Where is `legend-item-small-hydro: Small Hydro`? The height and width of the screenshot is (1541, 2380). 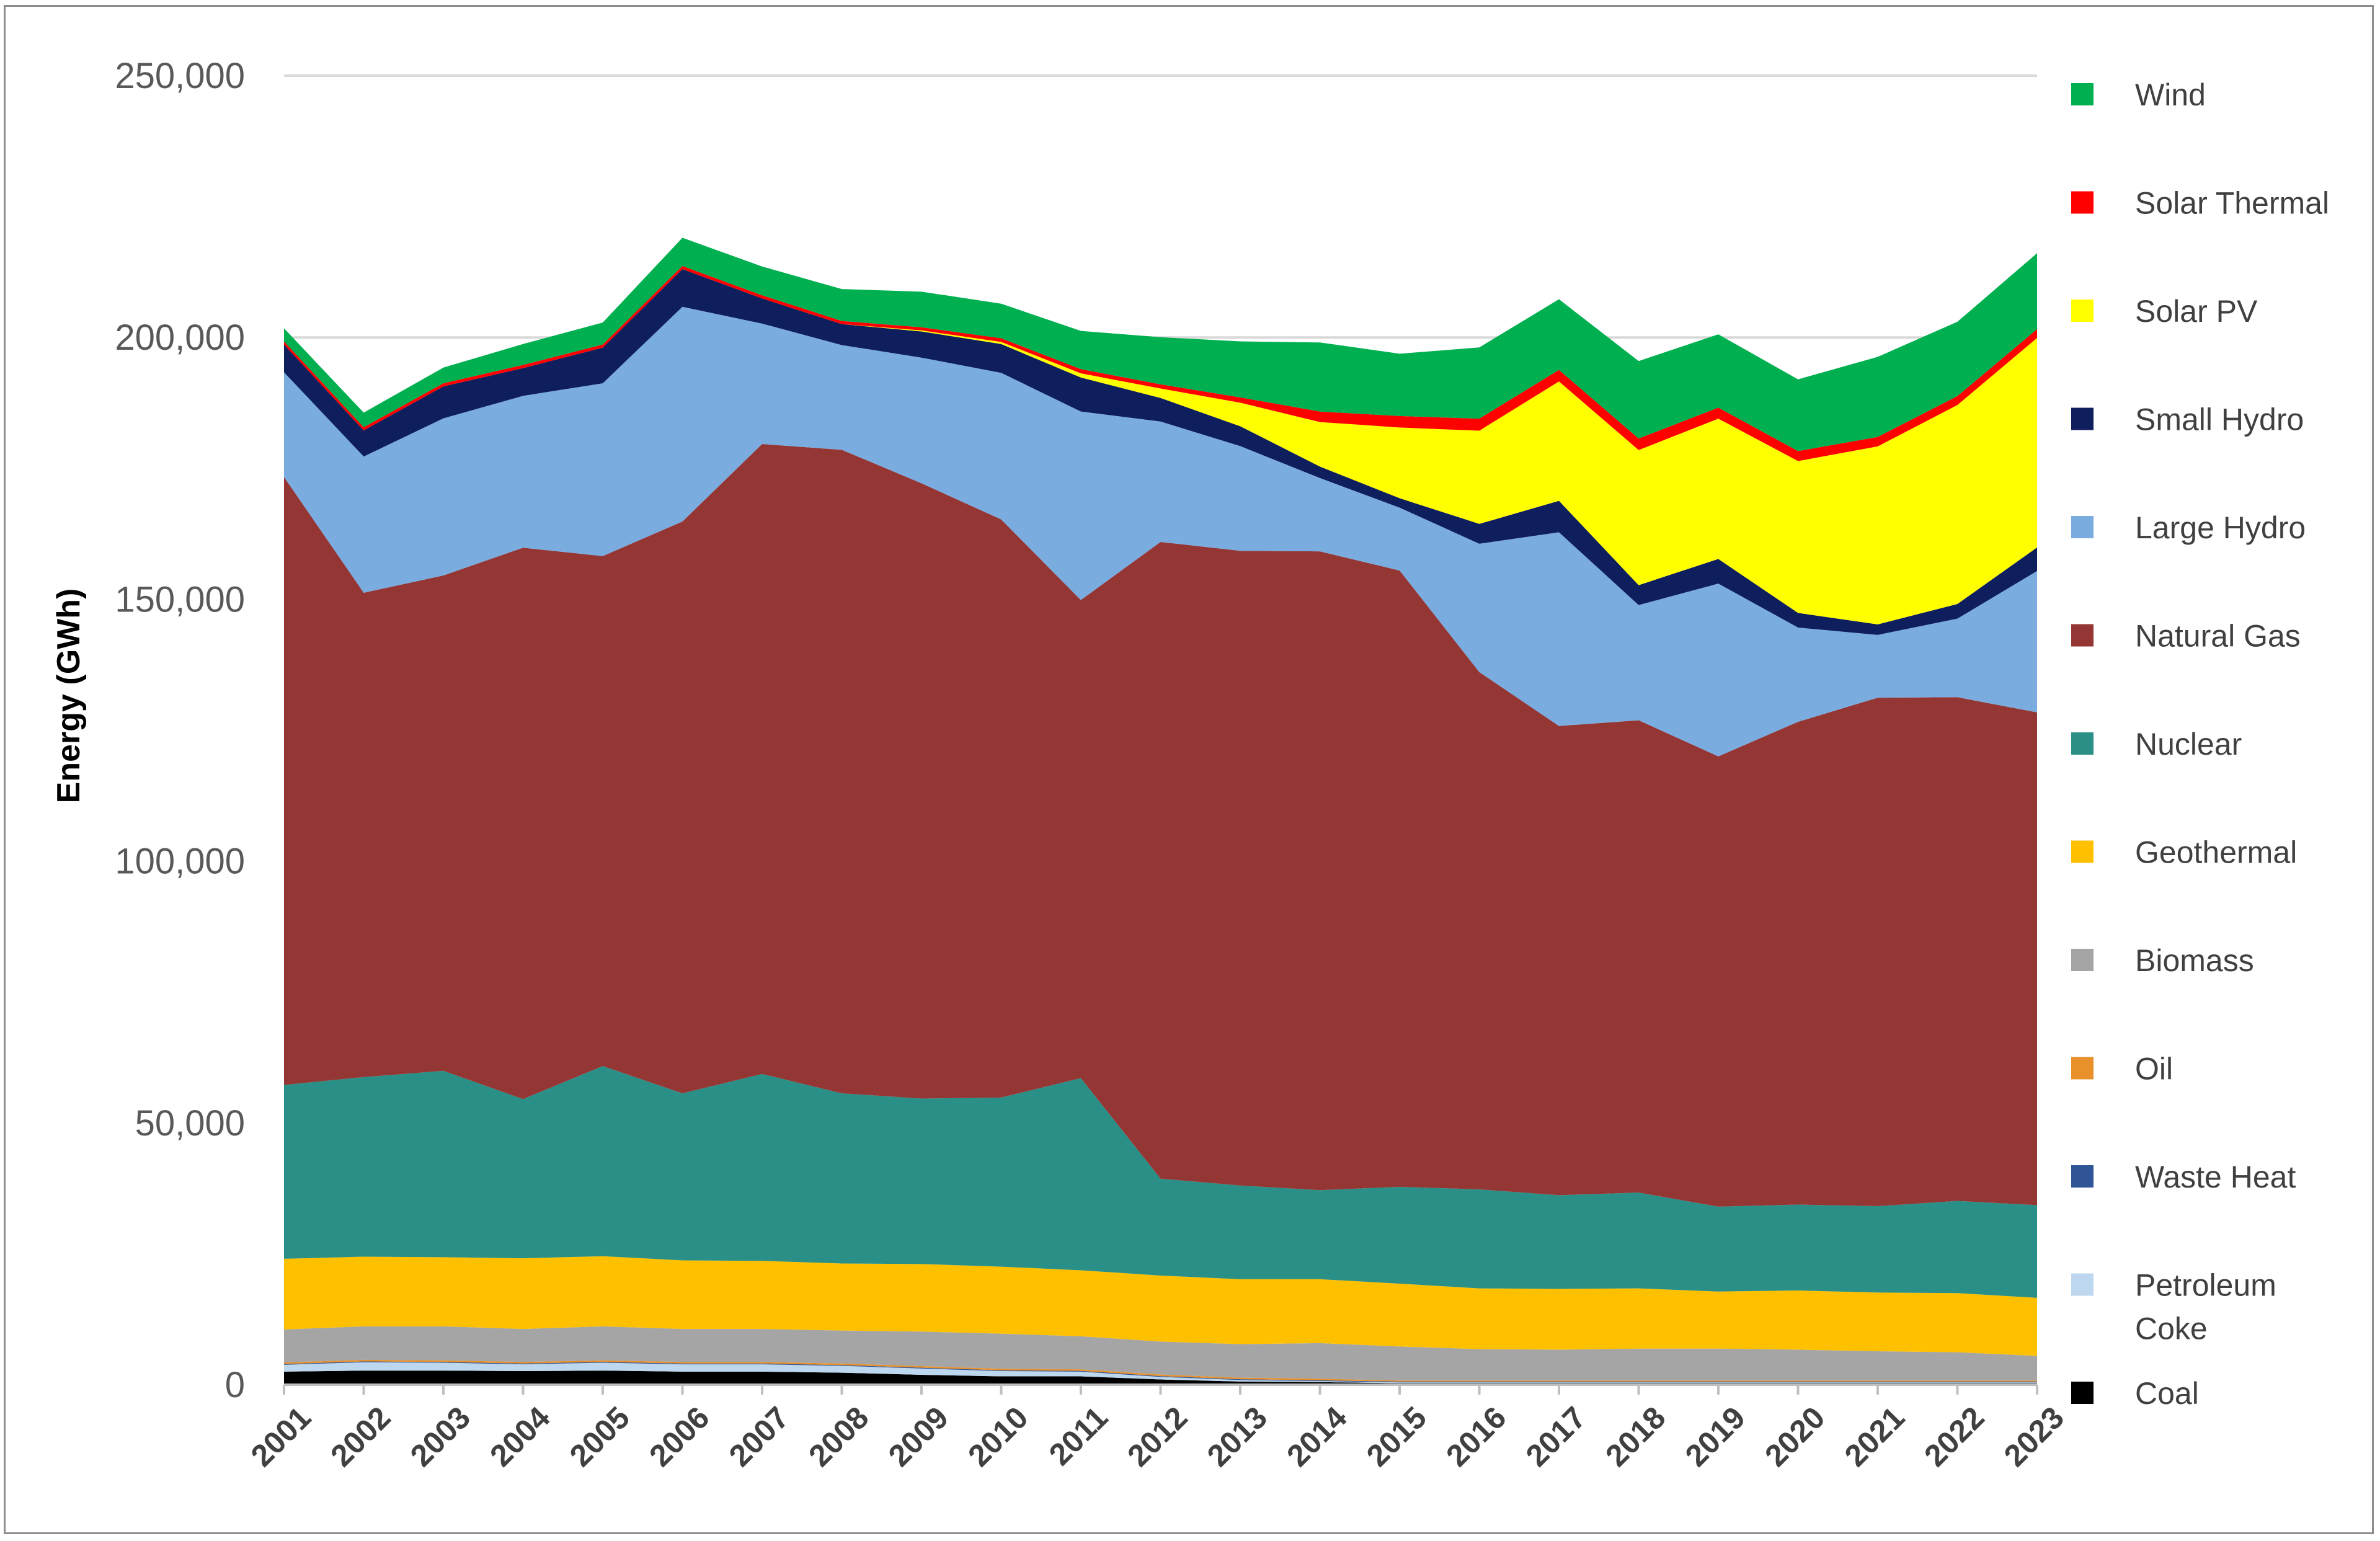 legend-item-small-hydro: Small Hydro is located at coordinates (2187, 420).